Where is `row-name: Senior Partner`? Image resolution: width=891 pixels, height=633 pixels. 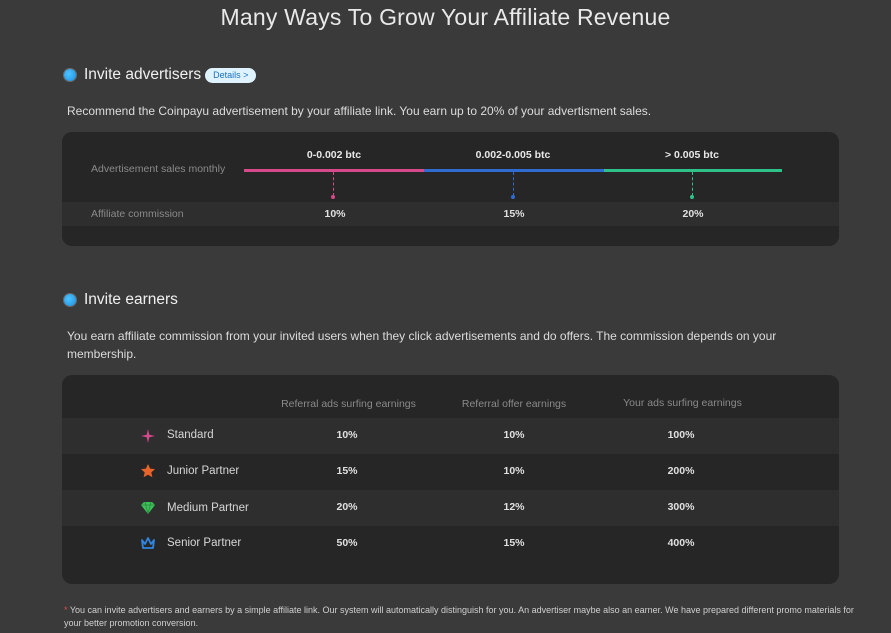 row-name: Senior Partner is located at coordinates (204, 543).